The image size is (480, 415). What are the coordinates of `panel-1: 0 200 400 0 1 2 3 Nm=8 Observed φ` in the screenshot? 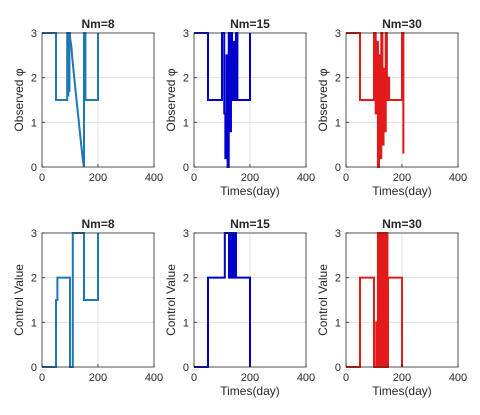 It's located at (87, 100).